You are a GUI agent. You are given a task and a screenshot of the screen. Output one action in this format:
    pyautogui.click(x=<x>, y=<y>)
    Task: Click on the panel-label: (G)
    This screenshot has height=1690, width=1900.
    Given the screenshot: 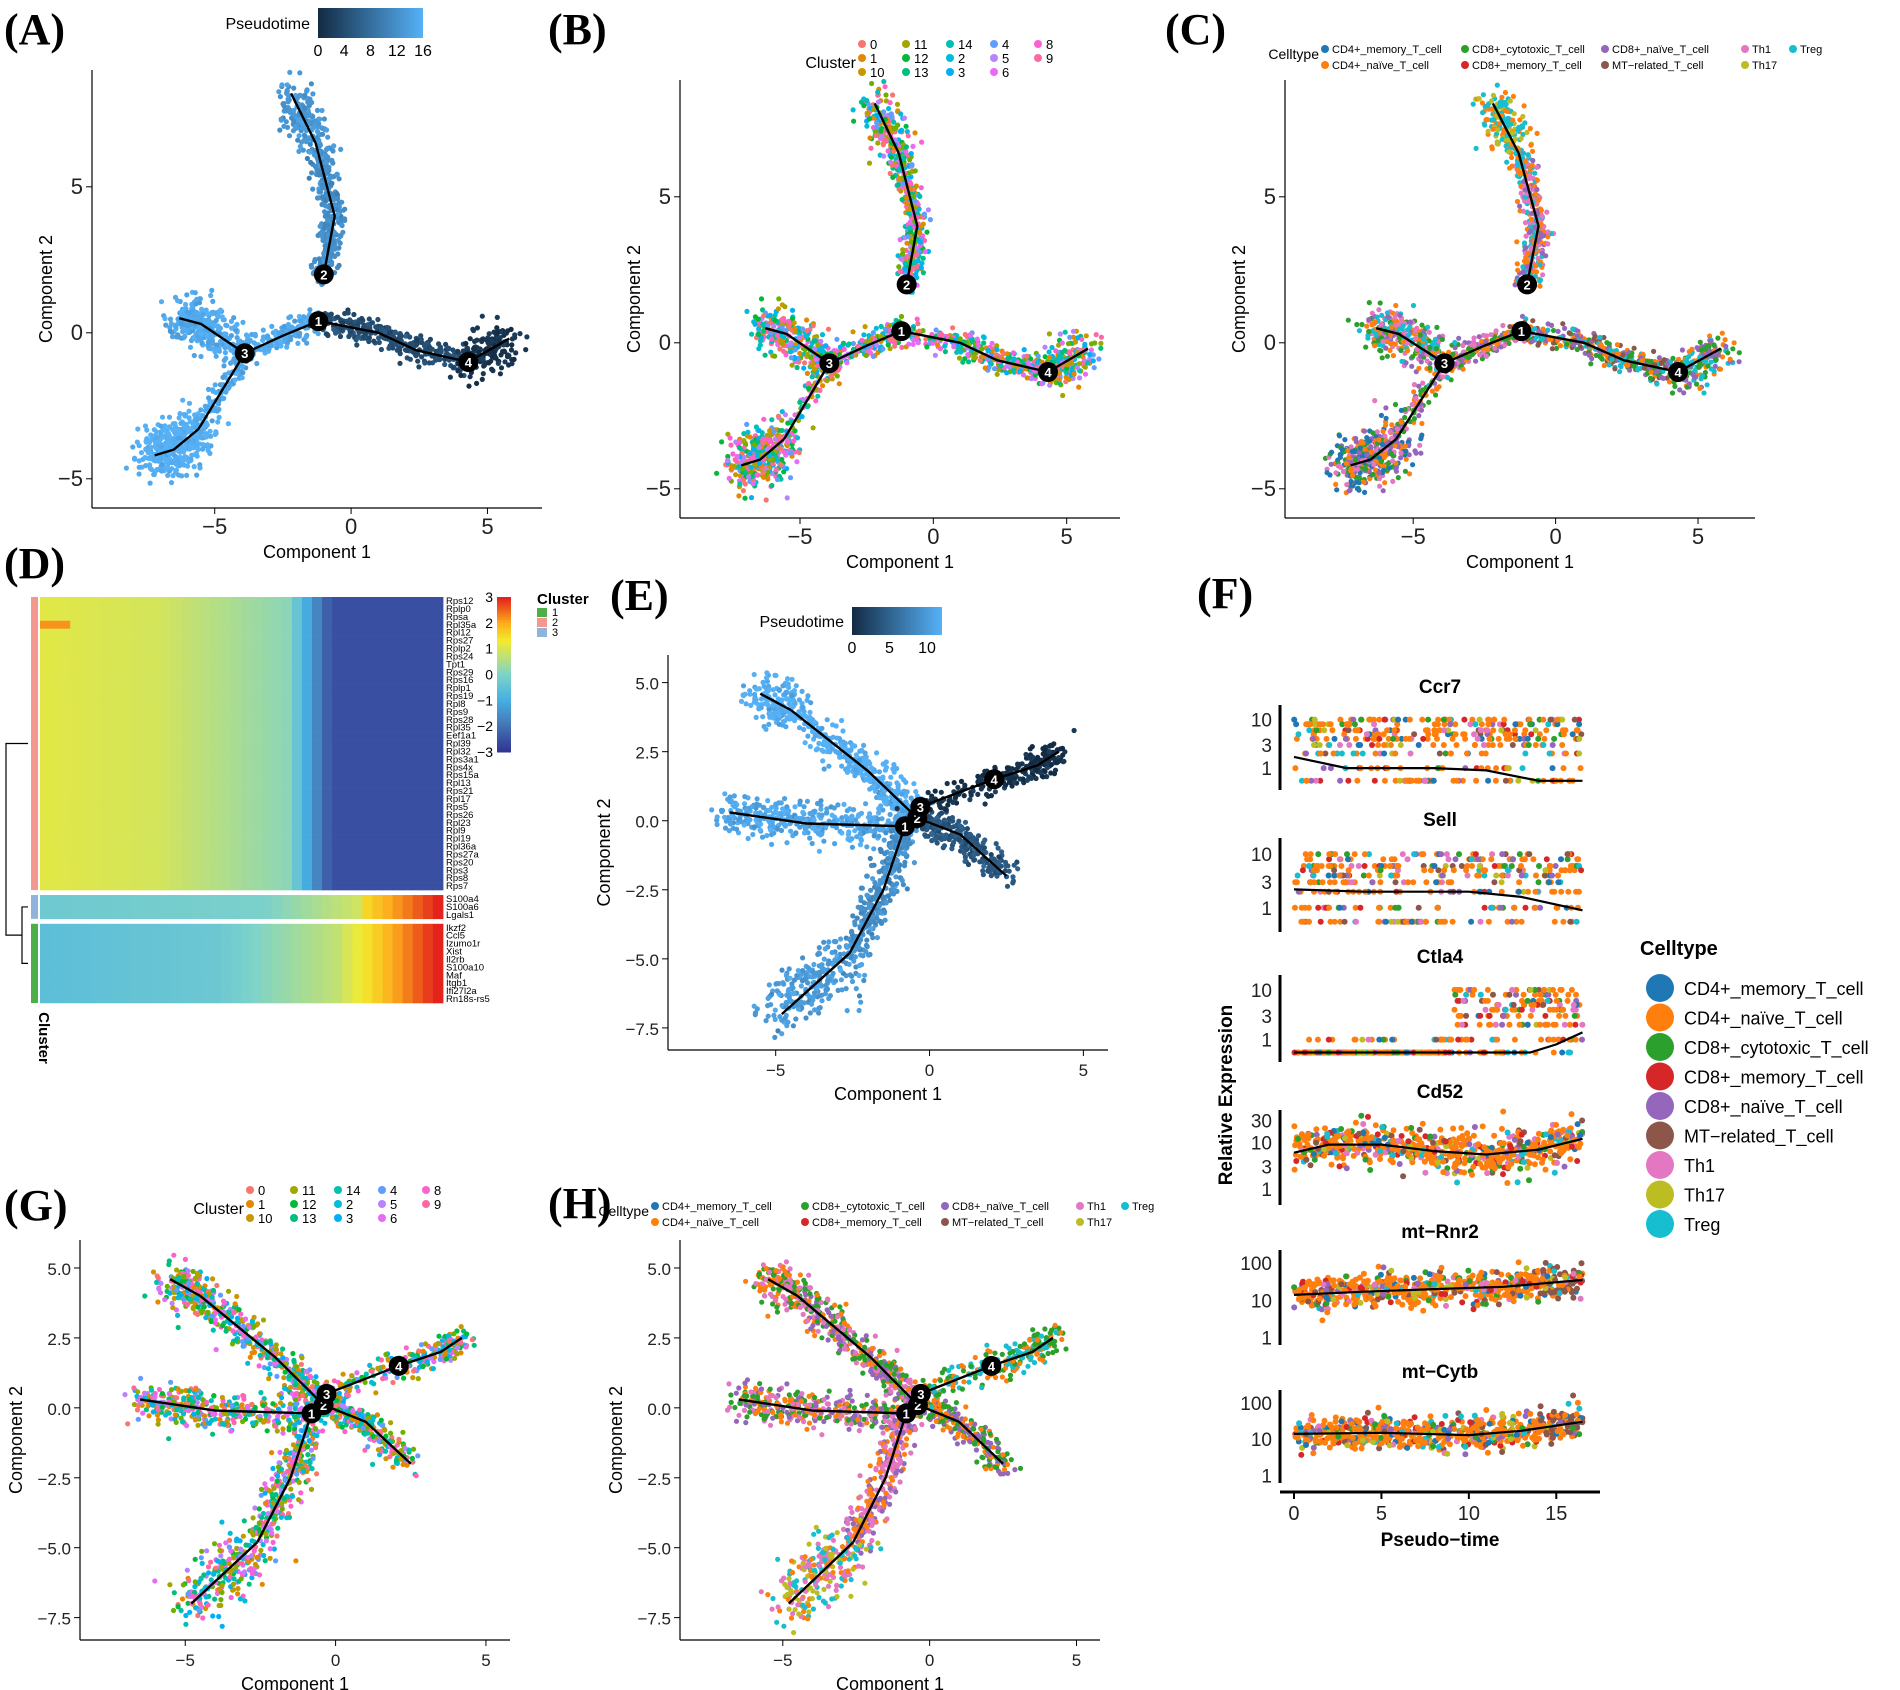 What is the action you would take?
    pyautogui.click(x=36, y=1205)
    